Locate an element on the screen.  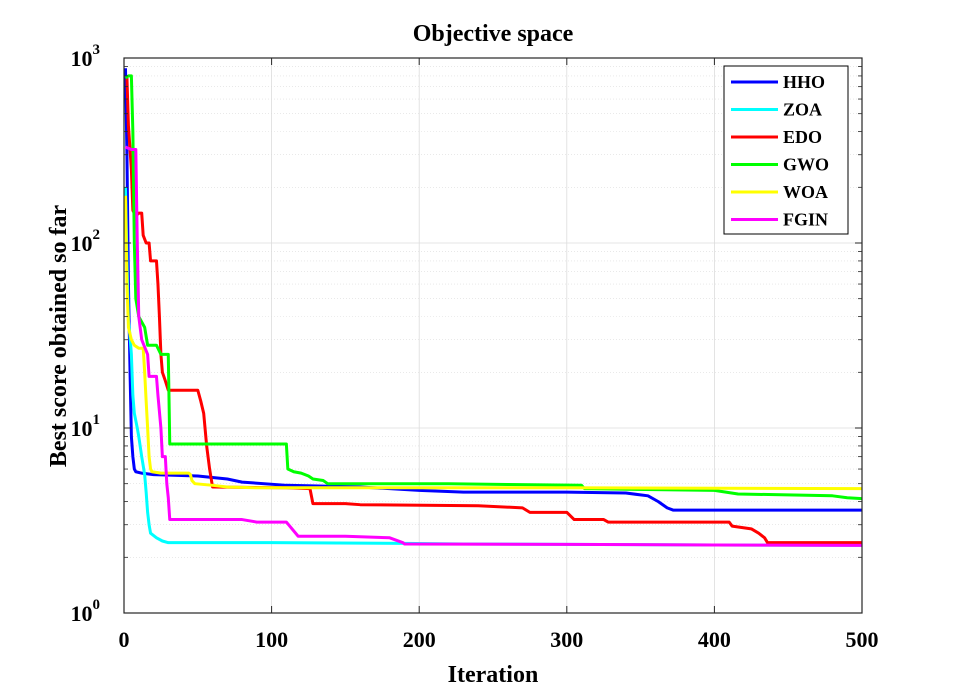
y-tick-labels: 10⁰ 10¹ 10² 10³ is located at coordinates (86, 334).